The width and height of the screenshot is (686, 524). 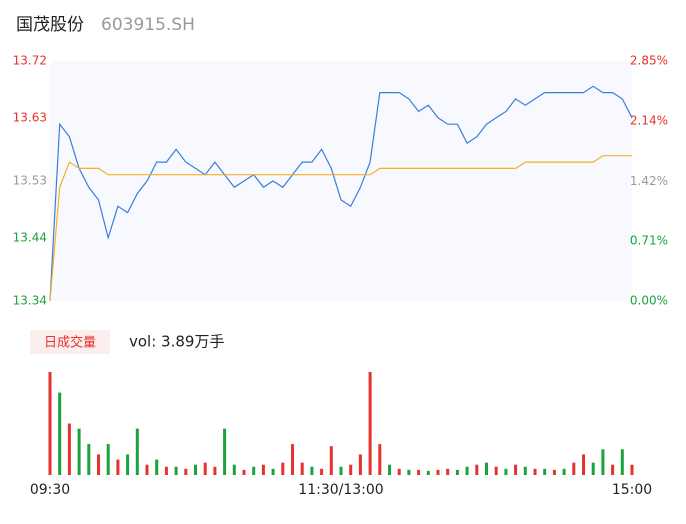 I want to click on y2-tick-label: 2.85%, so click(x=649, y=61).